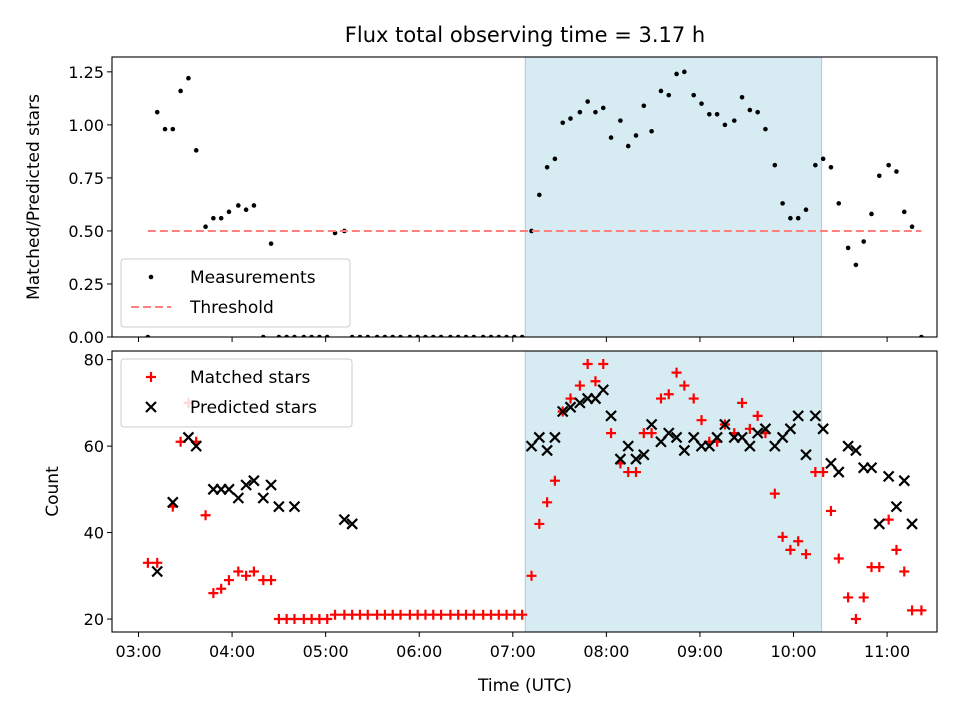 This screenshot has height=720, width=960. I want to click on top-ytick-label-2: 0.50, so click(86, 231).